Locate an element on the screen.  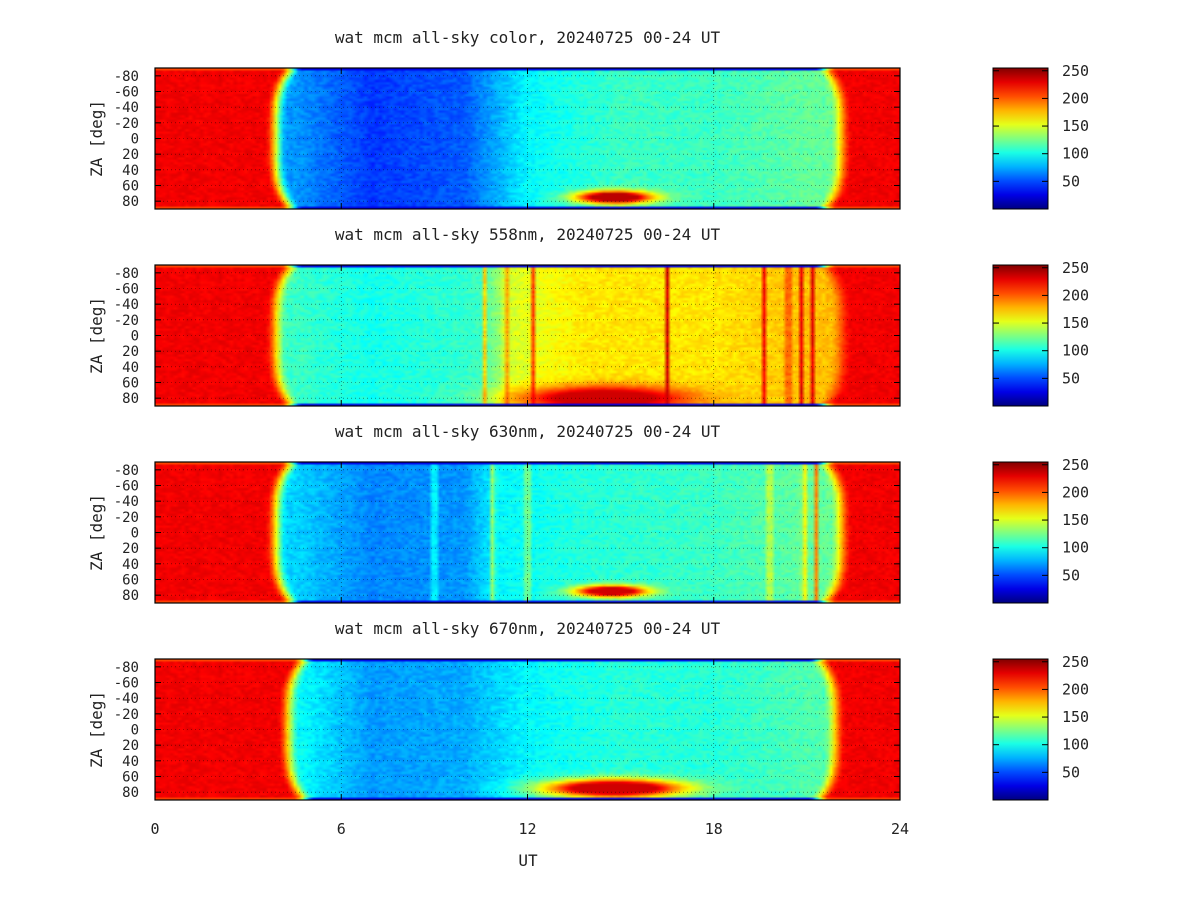
x-tick-label: 0 is located at coordinates (154, 829).